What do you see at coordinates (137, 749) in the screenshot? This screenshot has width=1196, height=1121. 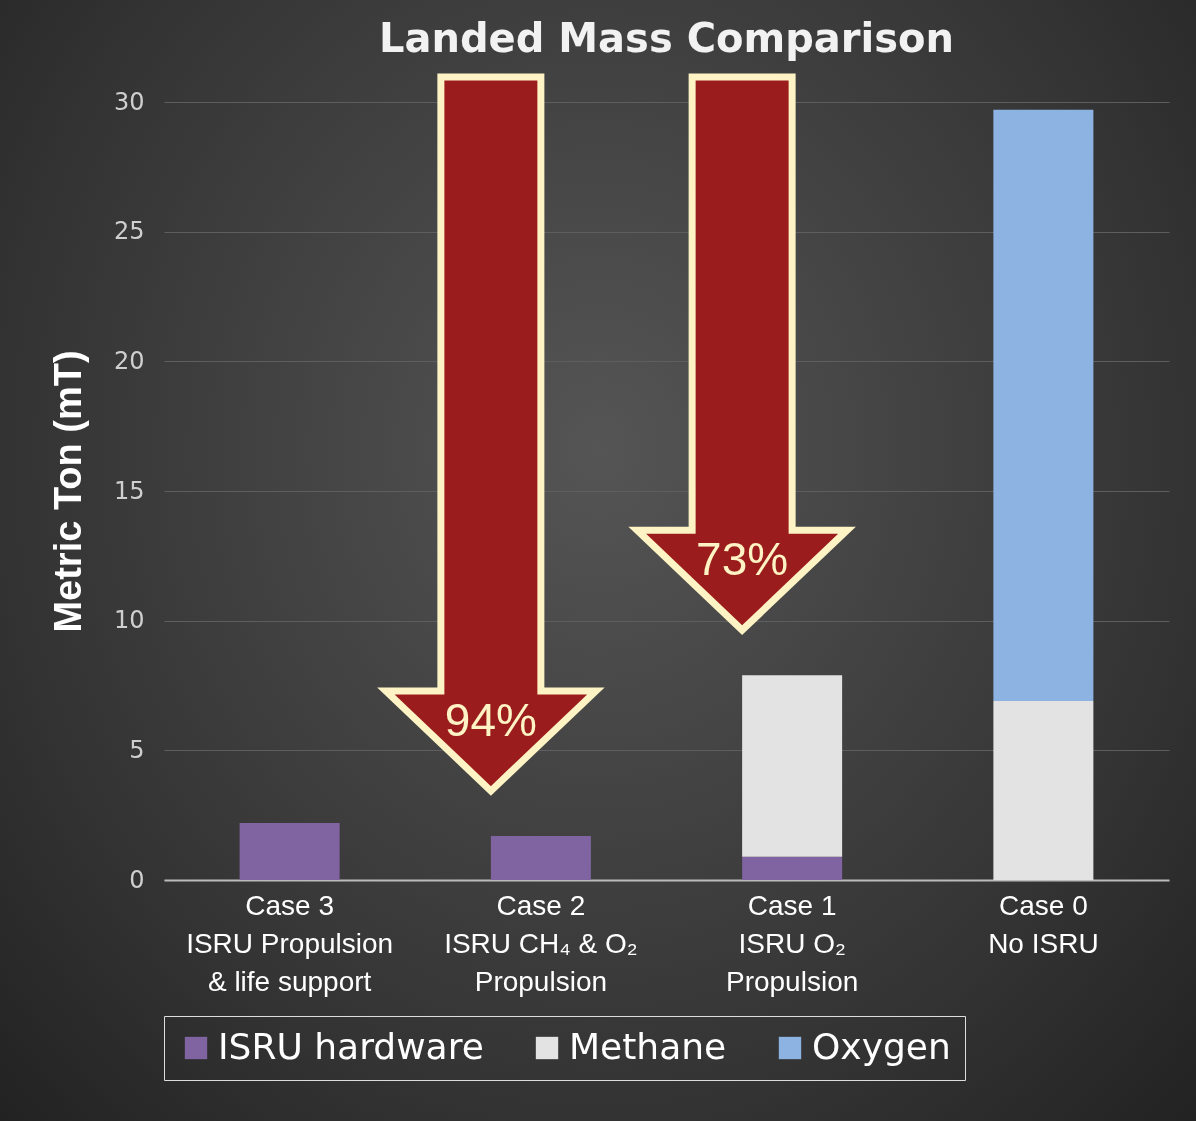 I see `y-tick-label: 5` at bounding box center [137, 749].